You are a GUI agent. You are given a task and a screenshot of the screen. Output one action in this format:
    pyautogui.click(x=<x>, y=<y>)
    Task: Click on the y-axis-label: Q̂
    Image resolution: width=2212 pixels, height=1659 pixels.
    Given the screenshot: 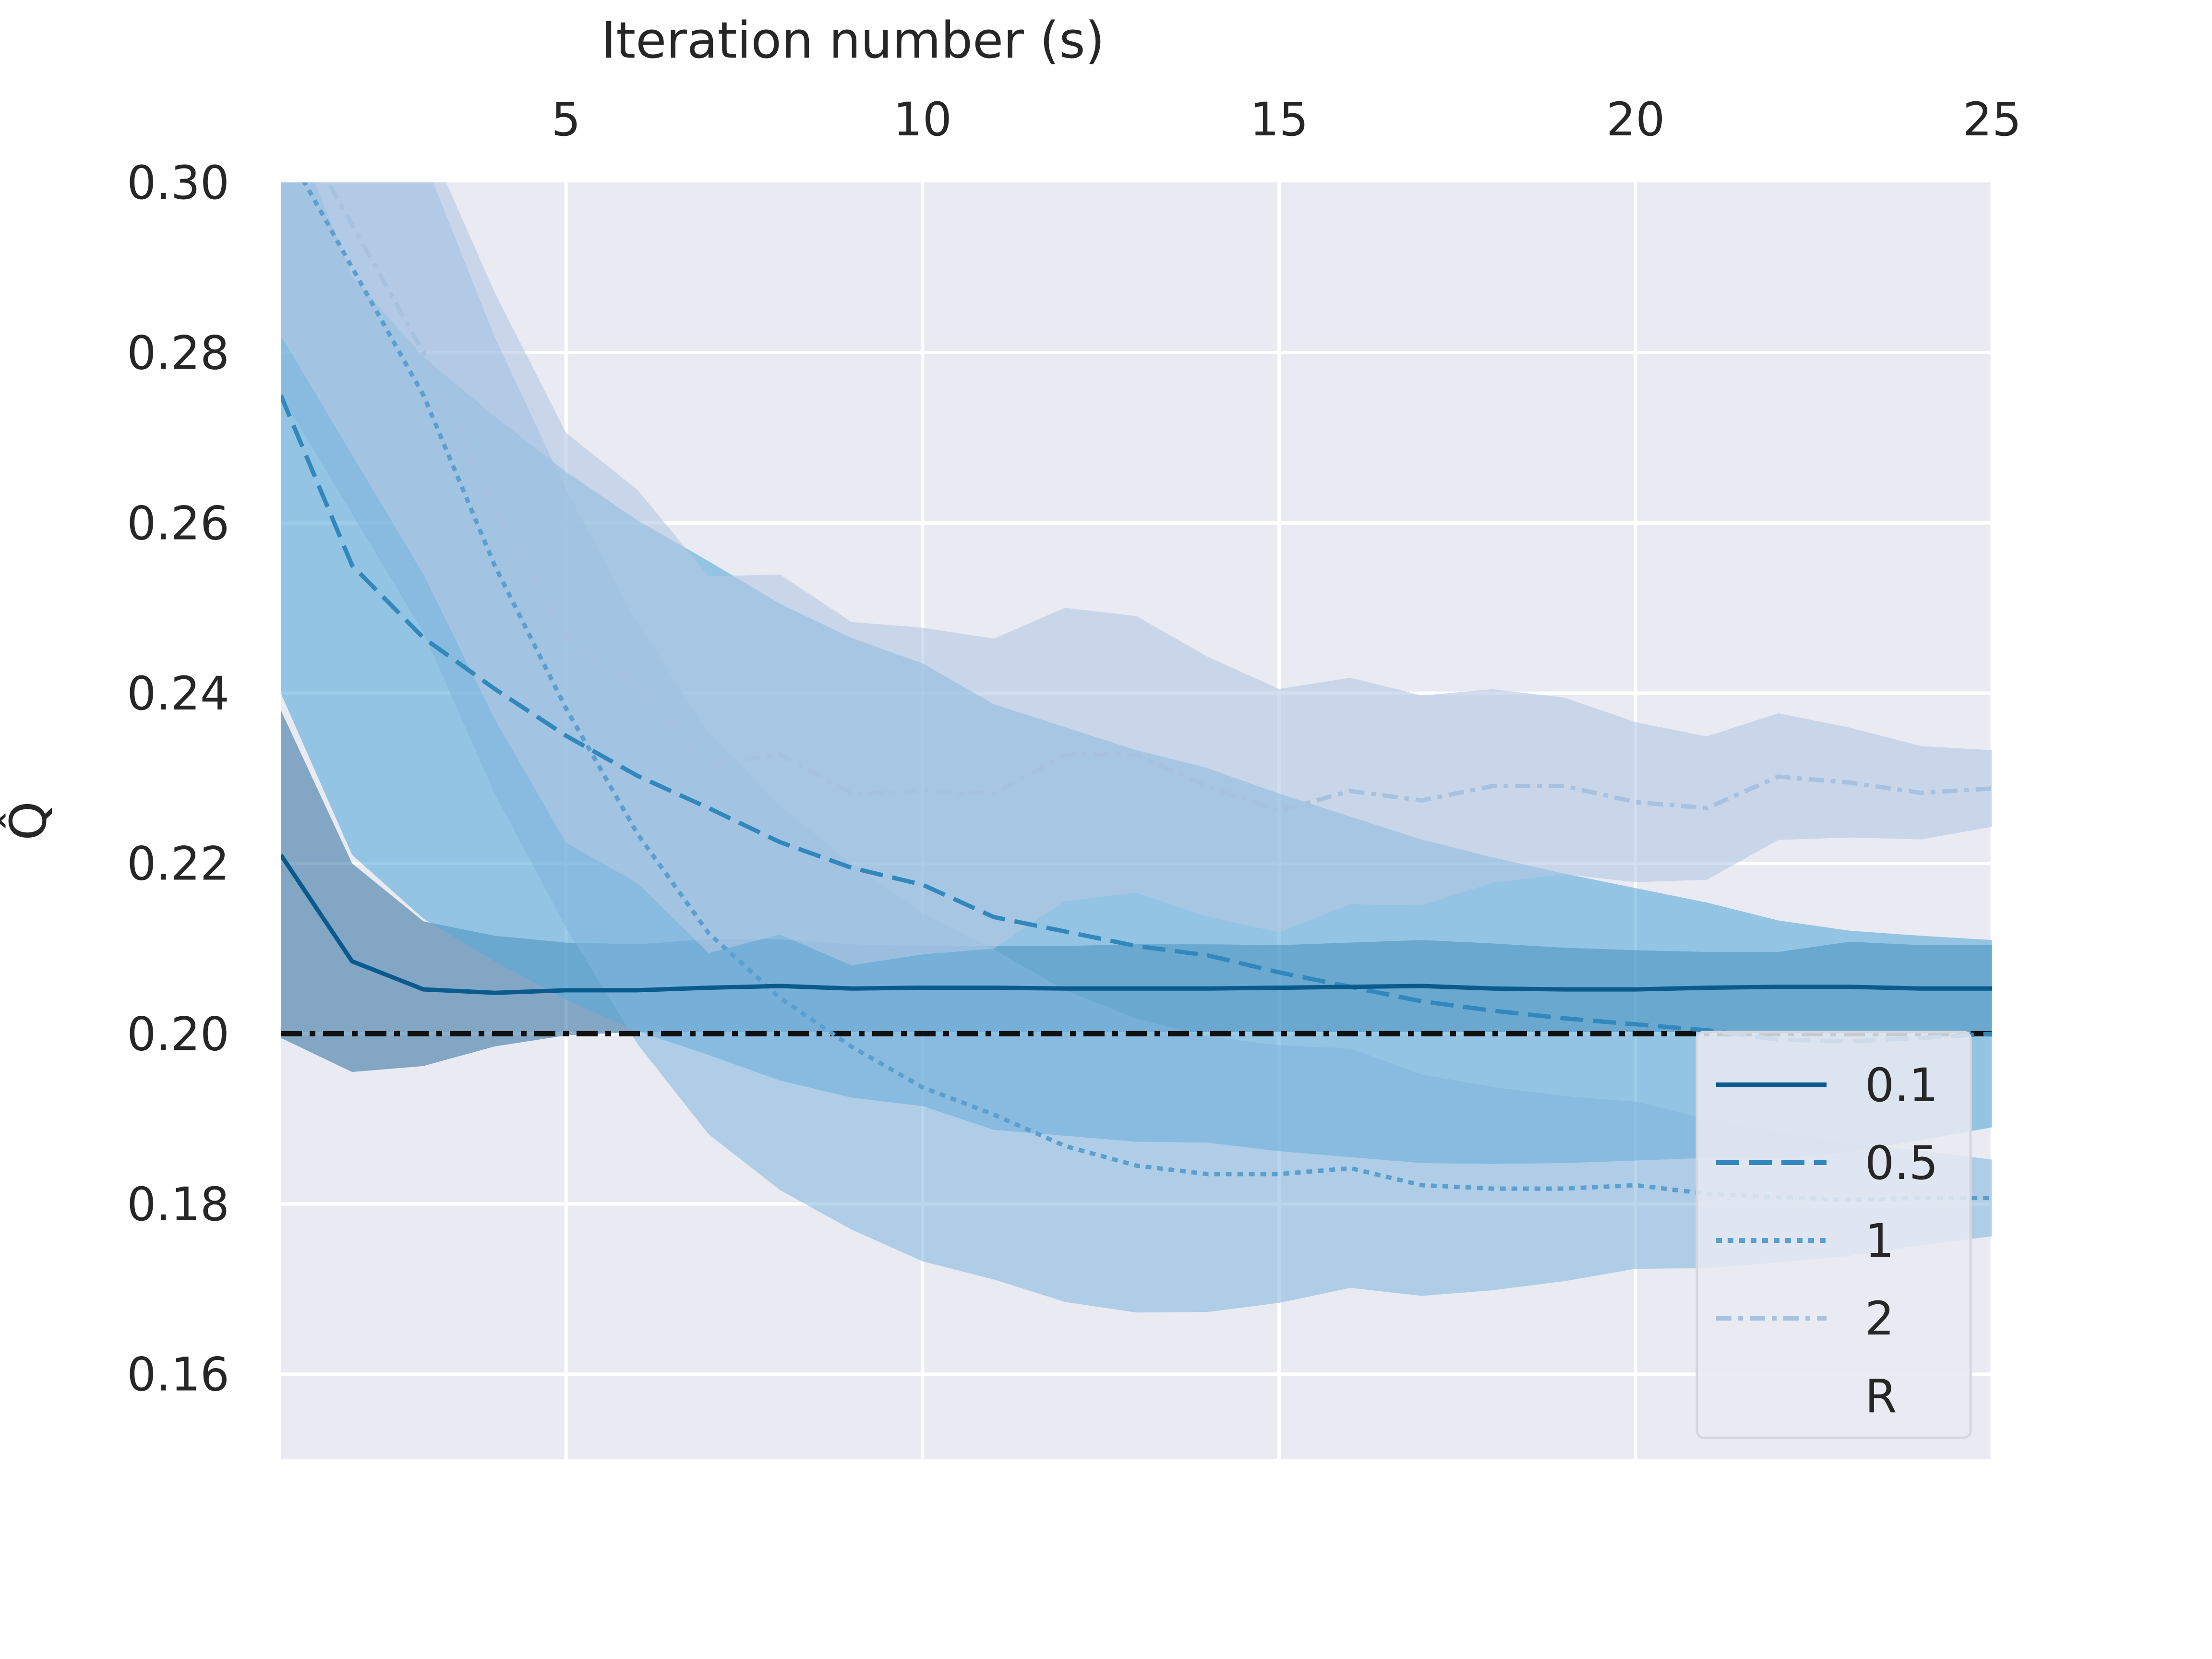 What is the action you would take?
    pyautogui.click(x=29, y=821)
    